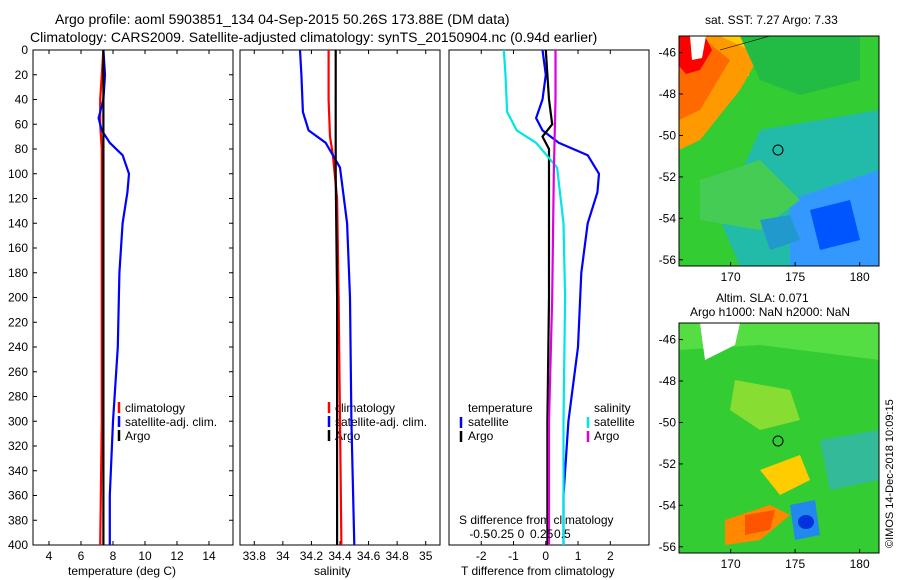 This screenshot has height=580, width=900. What do you see at coordinates (536, 520) in the screenshot?
I see `s-difference-label: S difference from climatology` at bounding box center [536, 520].